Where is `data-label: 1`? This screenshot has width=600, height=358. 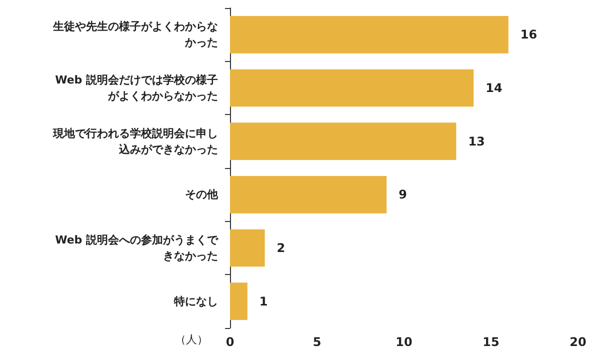
data-label: 1 is located at coordinates (263, 301).